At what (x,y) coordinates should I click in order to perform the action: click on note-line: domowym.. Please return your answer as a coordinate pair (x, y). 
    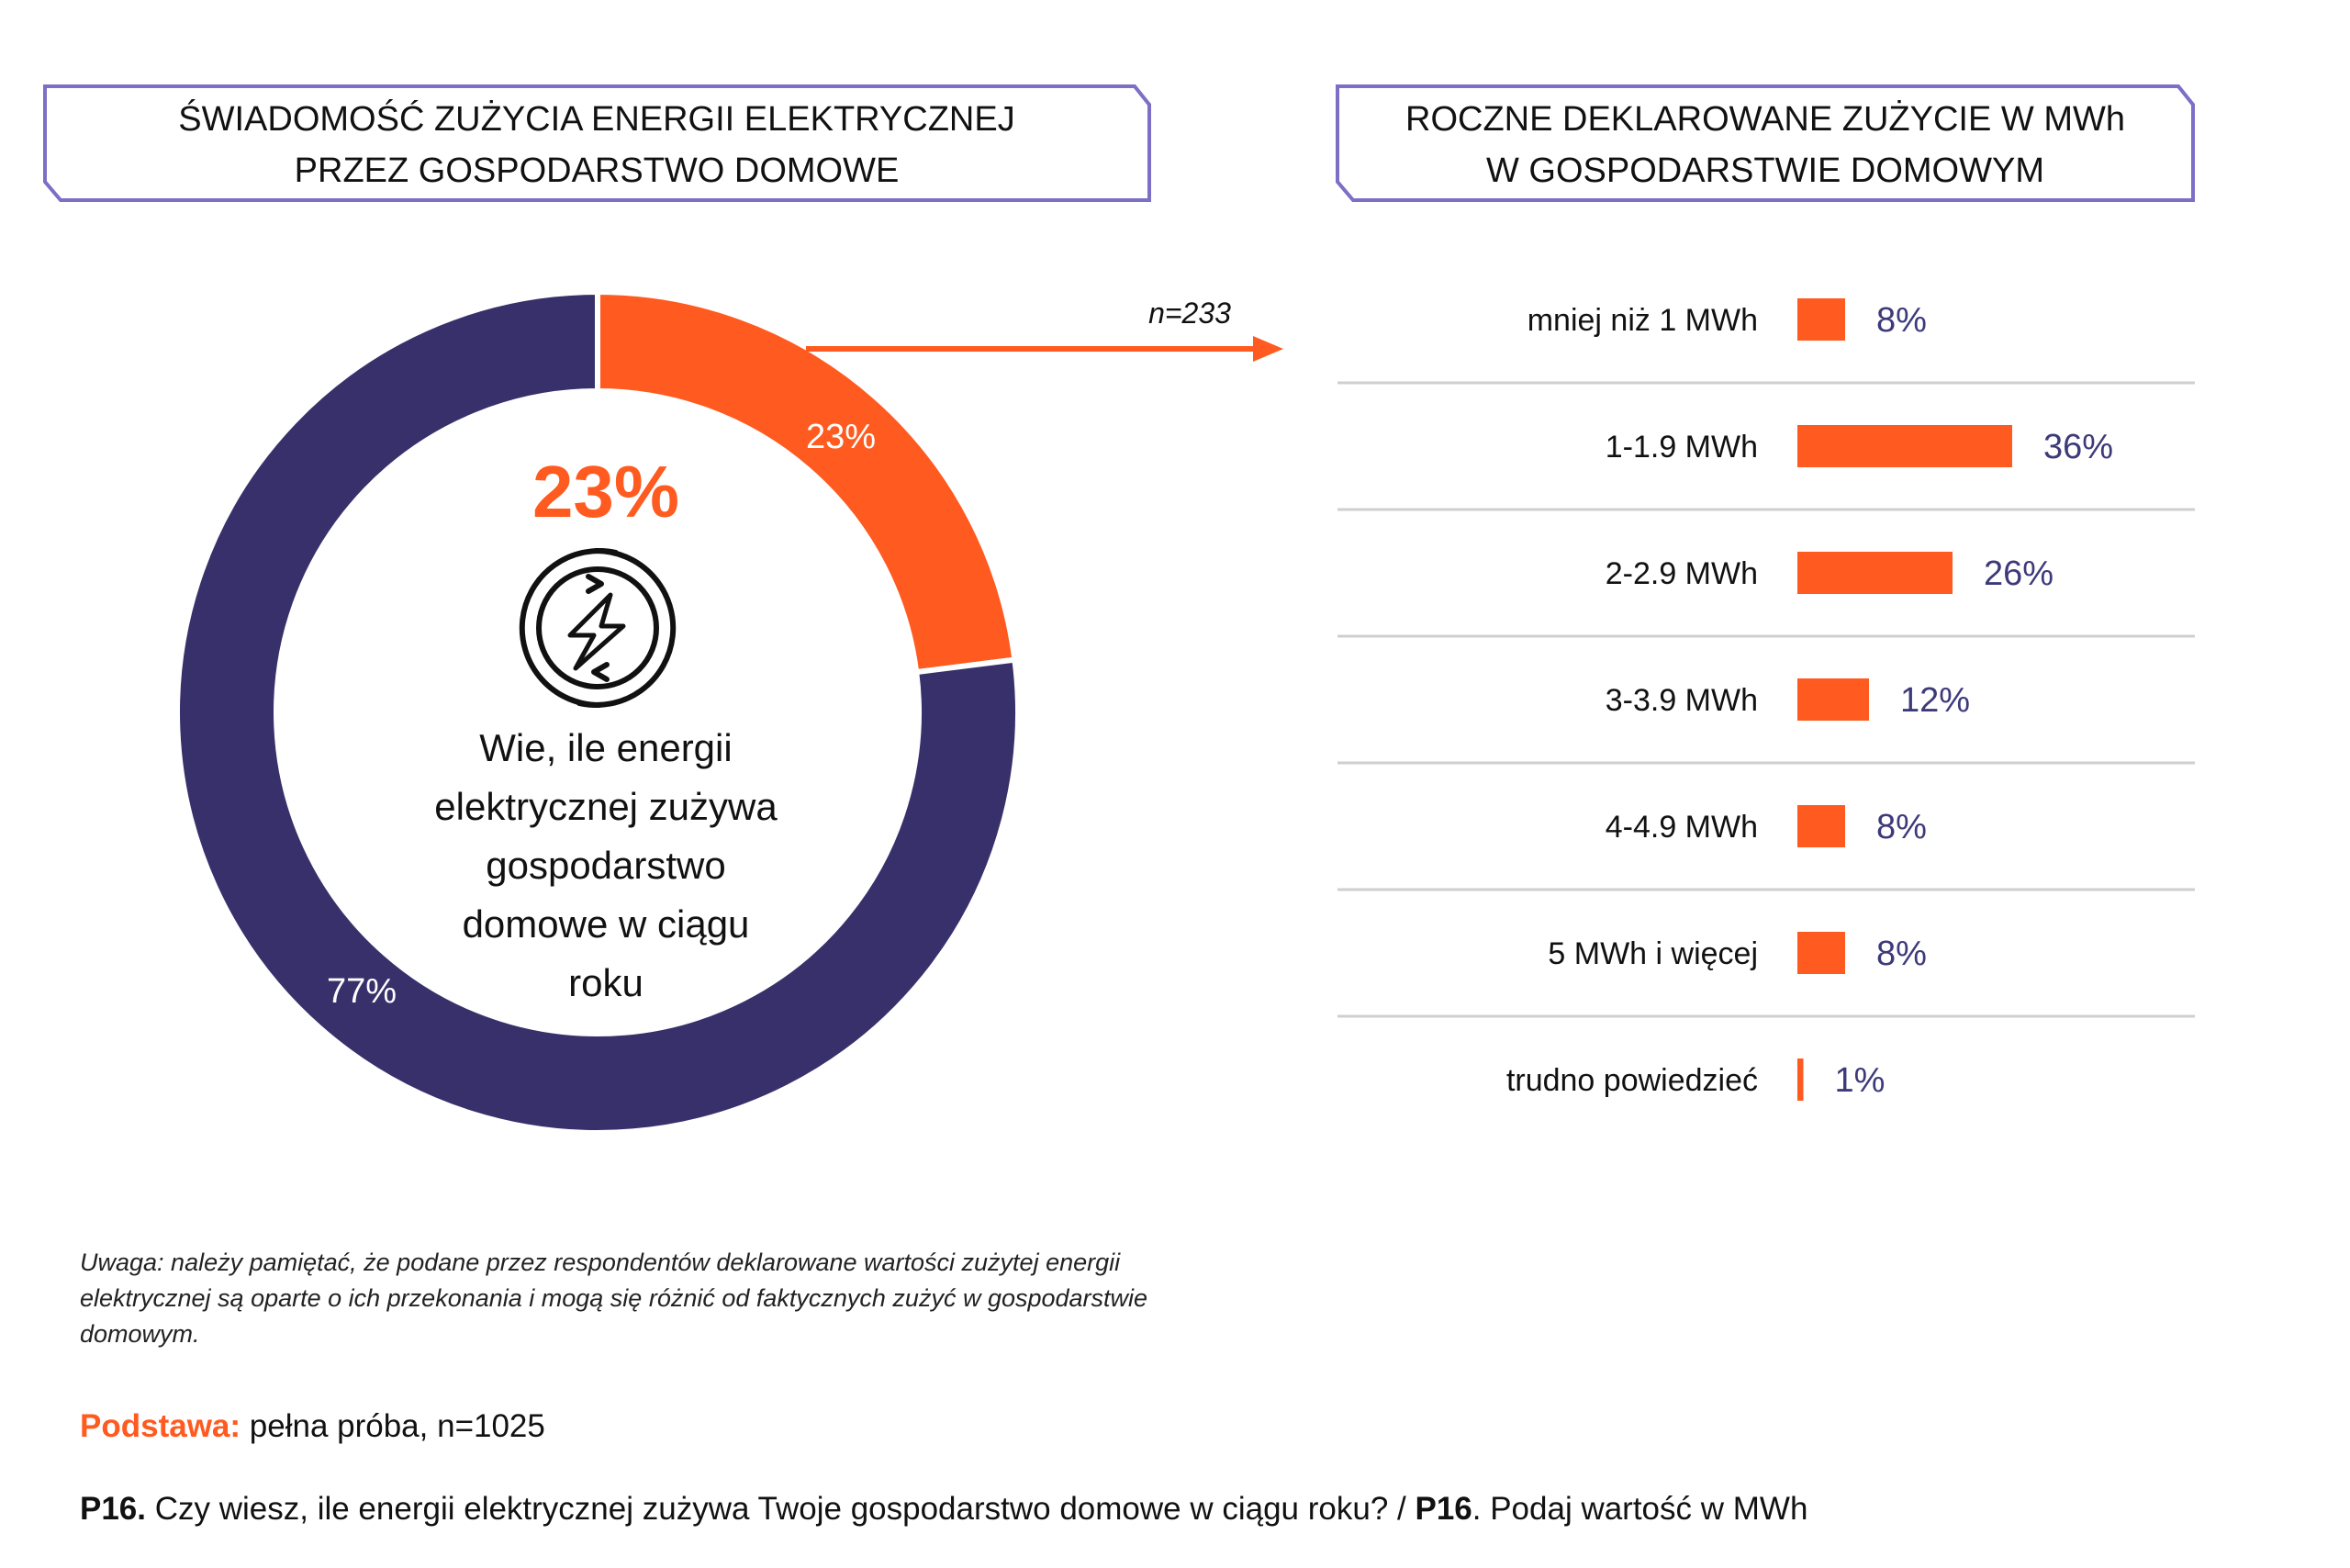
    Looking at the image, I should click on (140, 1334).